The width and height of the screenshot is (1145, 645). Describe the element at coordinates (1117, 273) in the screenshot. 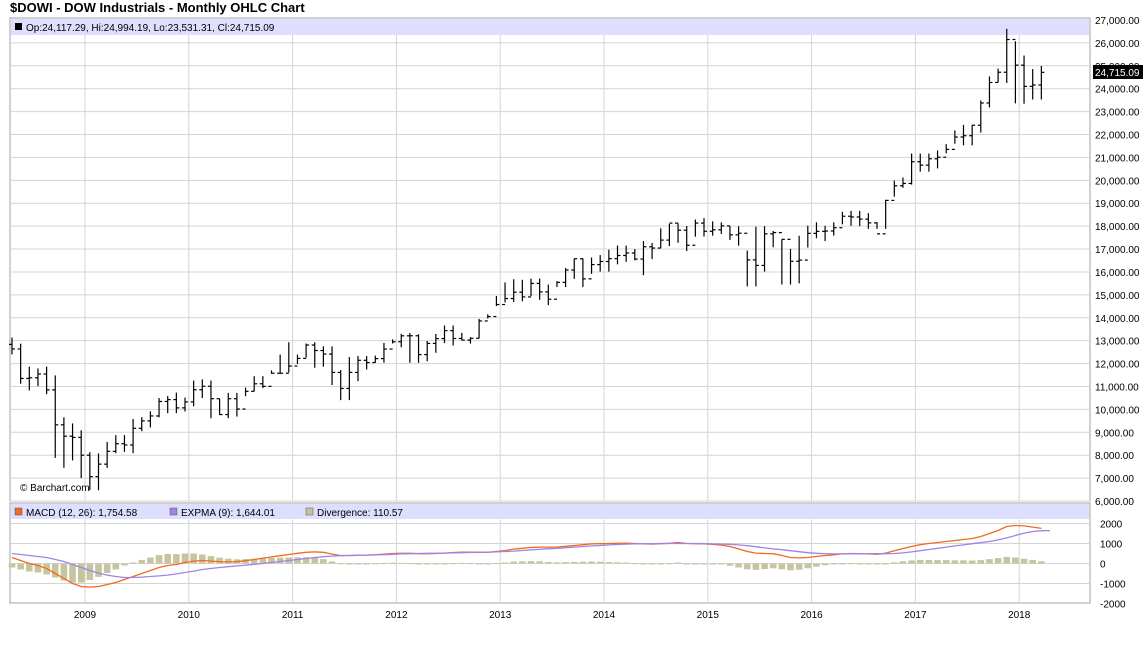

I see `price-y-tick-label: 16,000.00` at that location.